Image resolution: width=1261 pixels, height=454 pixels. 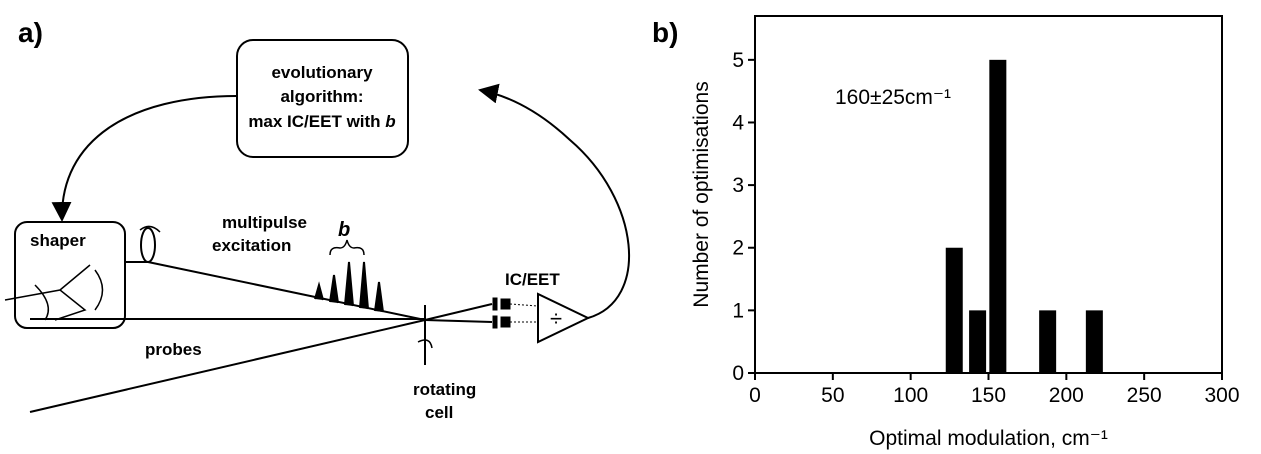 What do you see at coordinates (314, 121) in the screenshot?
I see `box-text: max IC/EET with` at bounding box center [314, 121].